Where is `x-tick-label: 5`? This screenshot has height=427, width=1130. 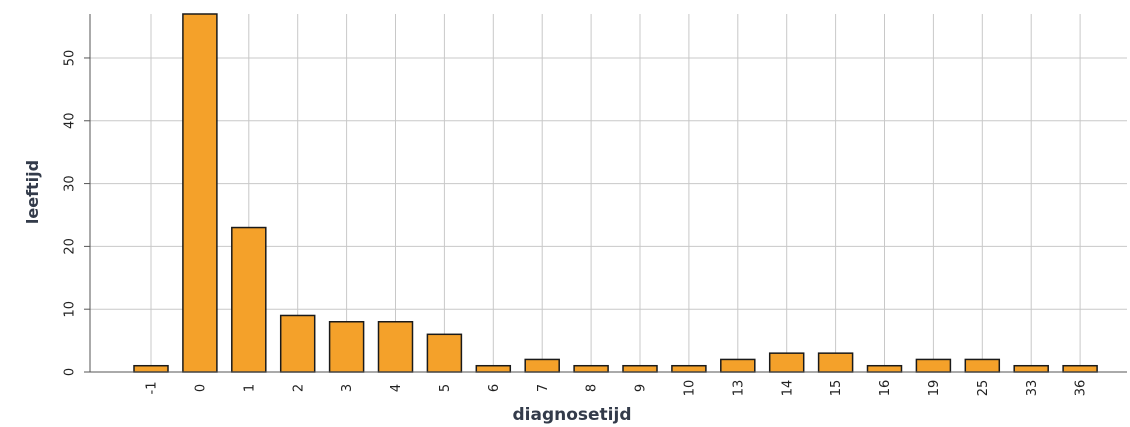 x-tick-label: 5 is located at coordinates (445, 388).